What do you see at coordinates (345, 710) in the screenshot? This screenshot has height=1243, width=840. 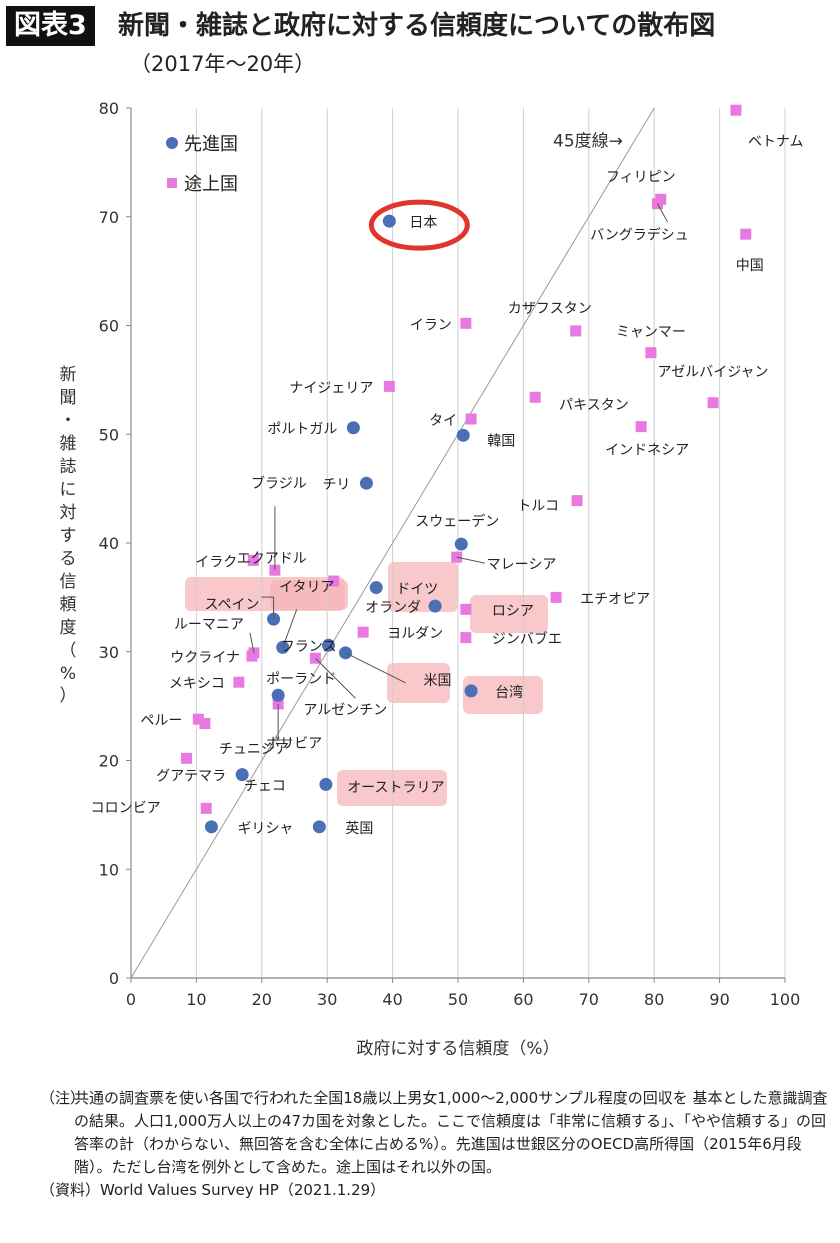 I see `point-label-40: アルゼンチン` at bounding box center [345, 710].